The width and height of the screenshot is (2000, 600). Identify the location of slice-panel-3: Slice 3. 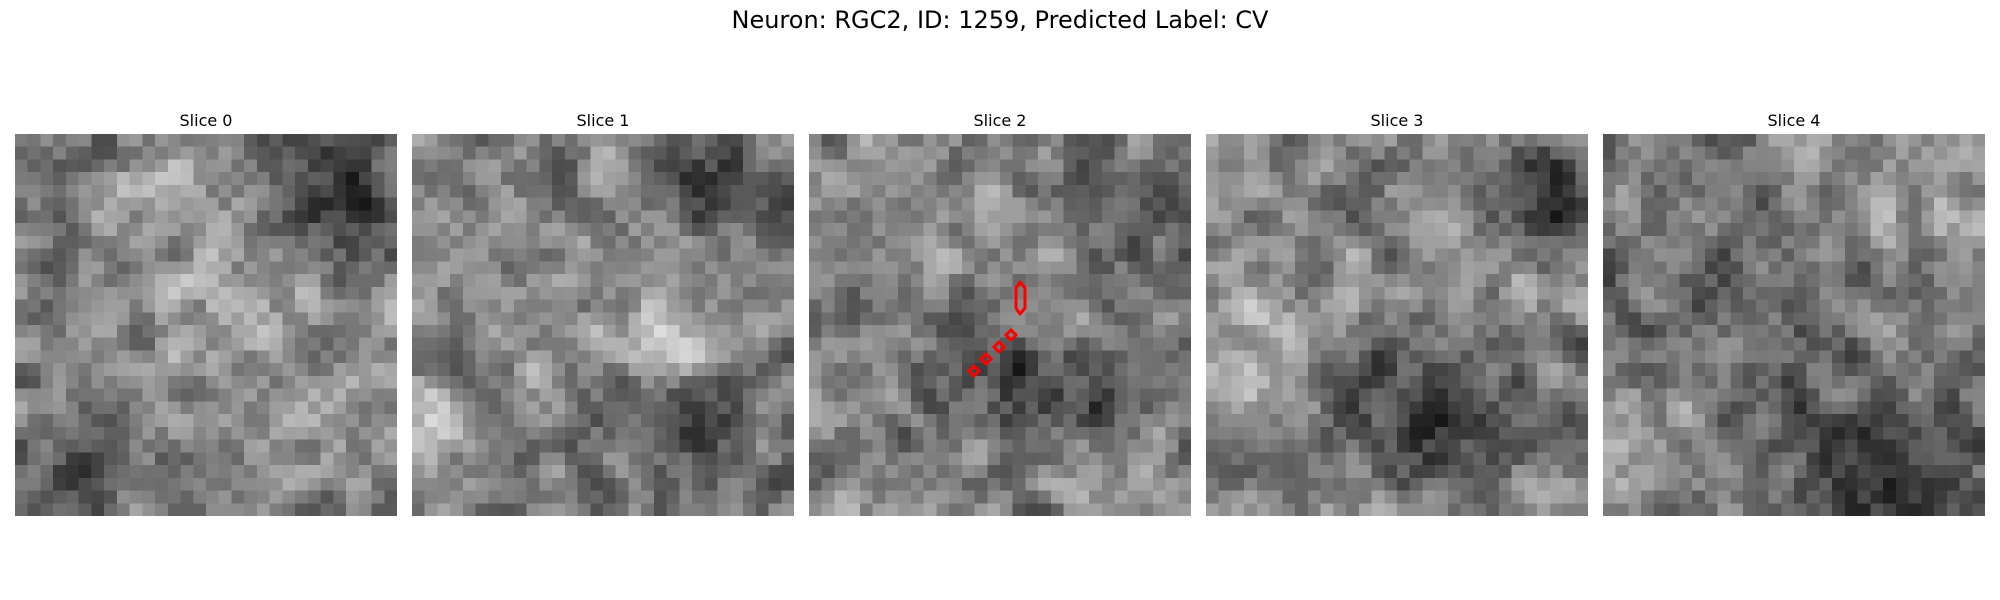
(1397, 312).